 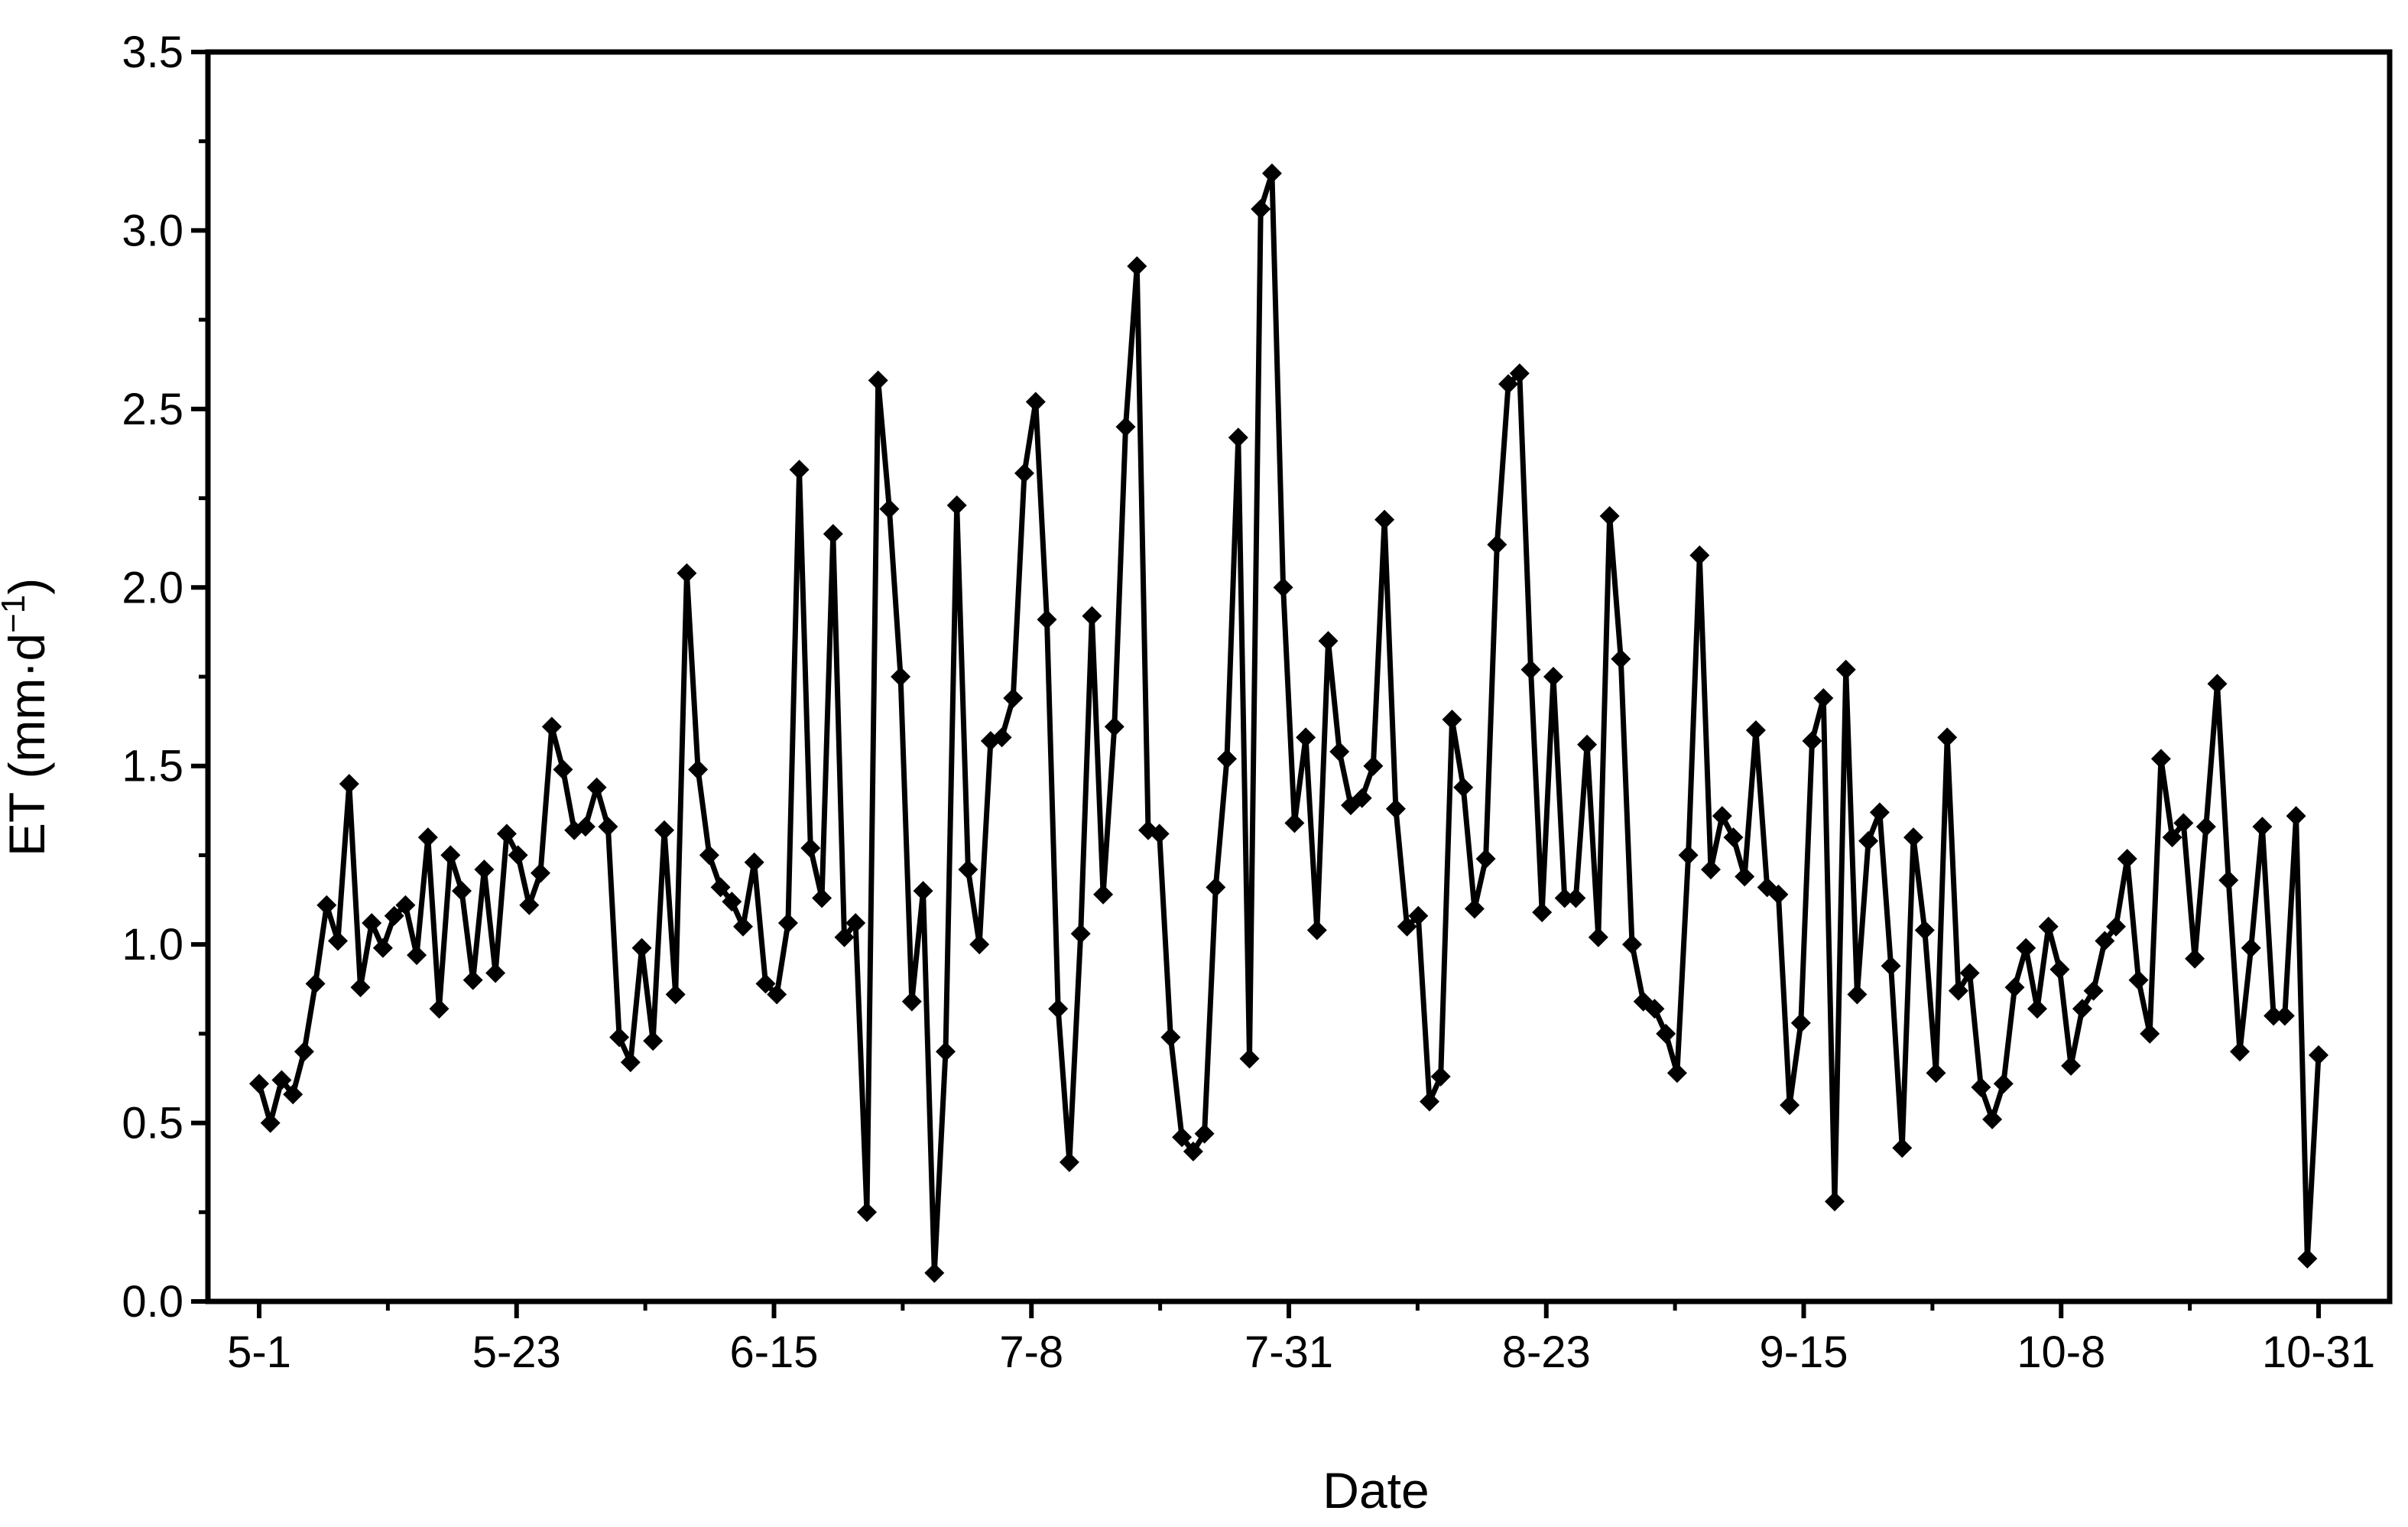 What do you see at coordinates (1289, 1352) in the screenshot?
I see `x-tick-label: 7-31` at bounding box center [1289, 1352].